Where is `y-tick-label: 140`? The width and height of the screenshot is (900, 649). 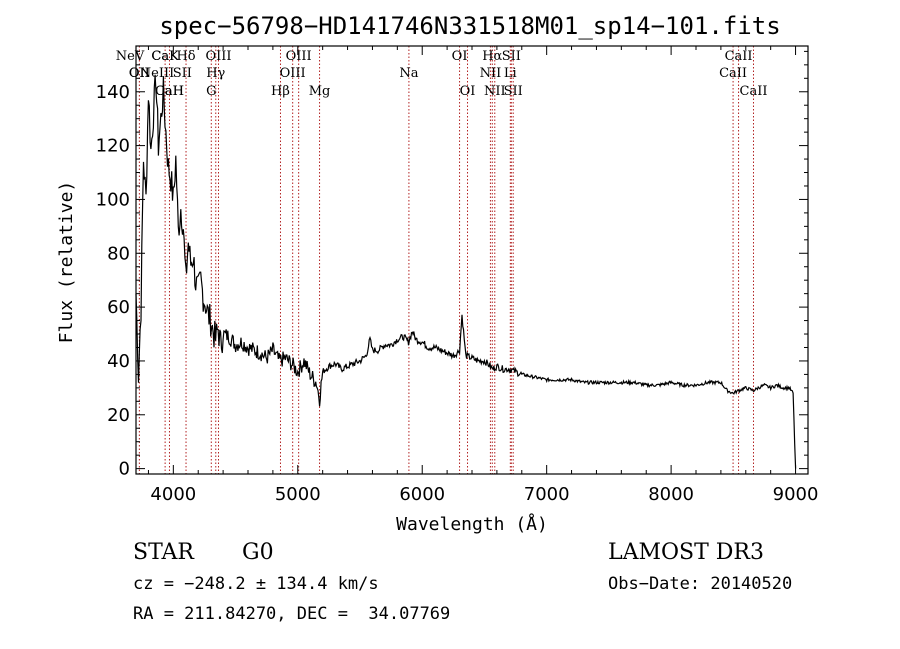 y-tick-label: 140 is located at coordinates (113, 92).